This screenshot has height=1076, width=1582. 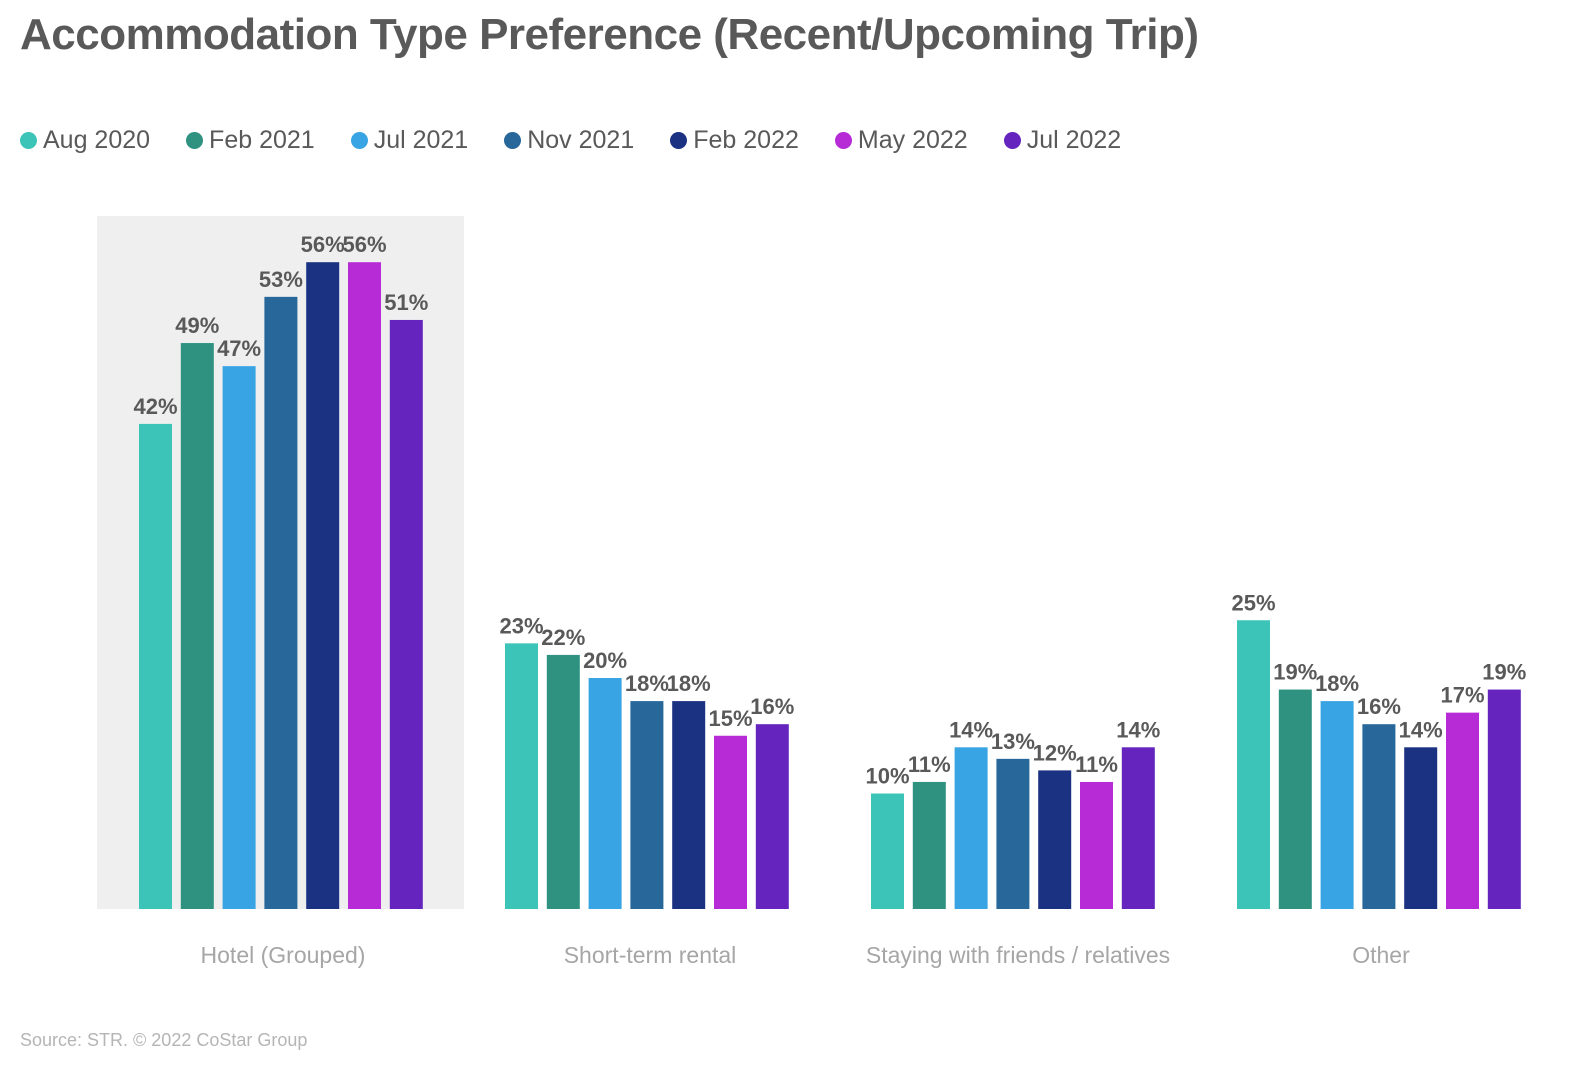 What do you see at coordinates (1013, 741) in the screenshot?
I see `data-label: 13%` at bounding box center [1013, 741].